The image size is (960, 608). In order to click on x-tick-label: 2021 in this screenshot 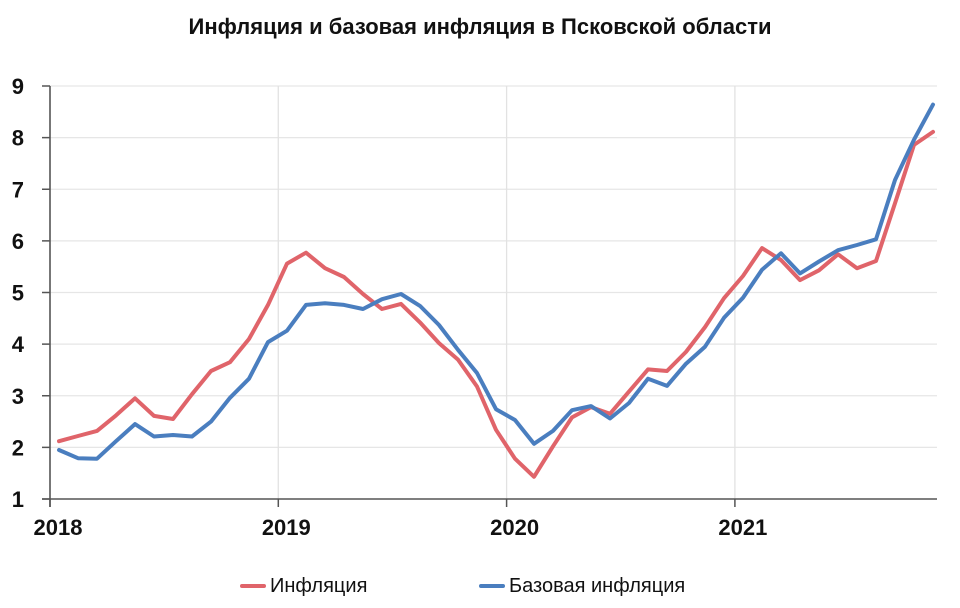, I will do `click(742, 527)`.